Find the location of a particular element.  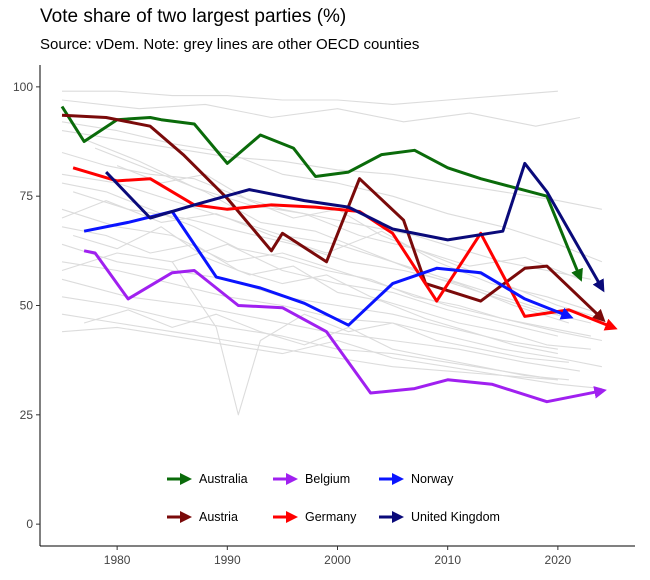

legend-label: United Kingdom is located at coordinates (455, 517).